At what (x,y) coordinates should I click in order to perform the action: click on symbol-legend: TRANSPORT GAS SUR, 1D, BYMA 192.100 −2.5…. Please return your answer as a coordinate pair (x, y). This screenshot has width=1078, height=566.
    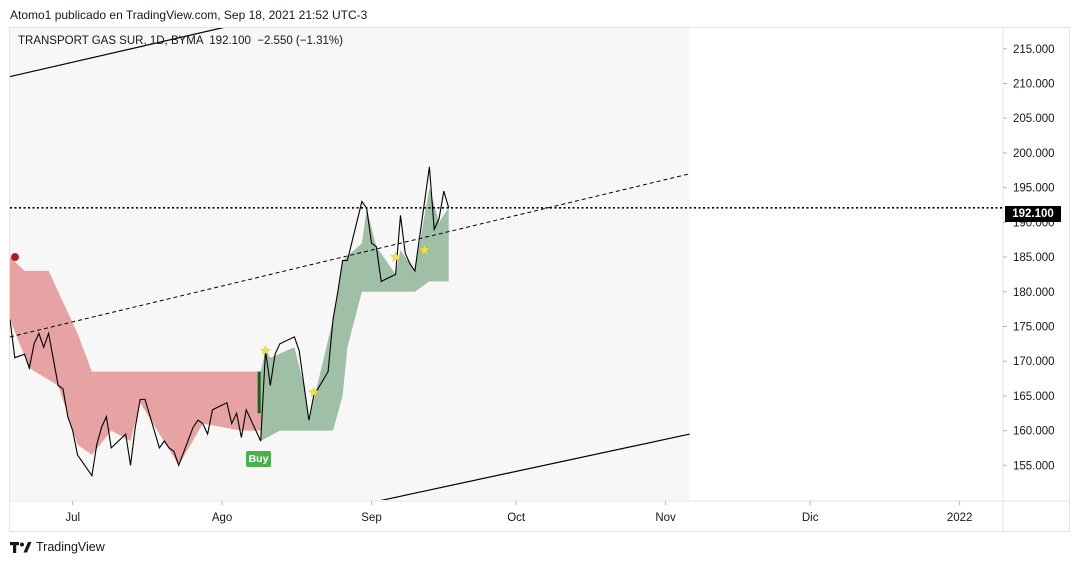
    Looking at the image, I should click on (180, 41).